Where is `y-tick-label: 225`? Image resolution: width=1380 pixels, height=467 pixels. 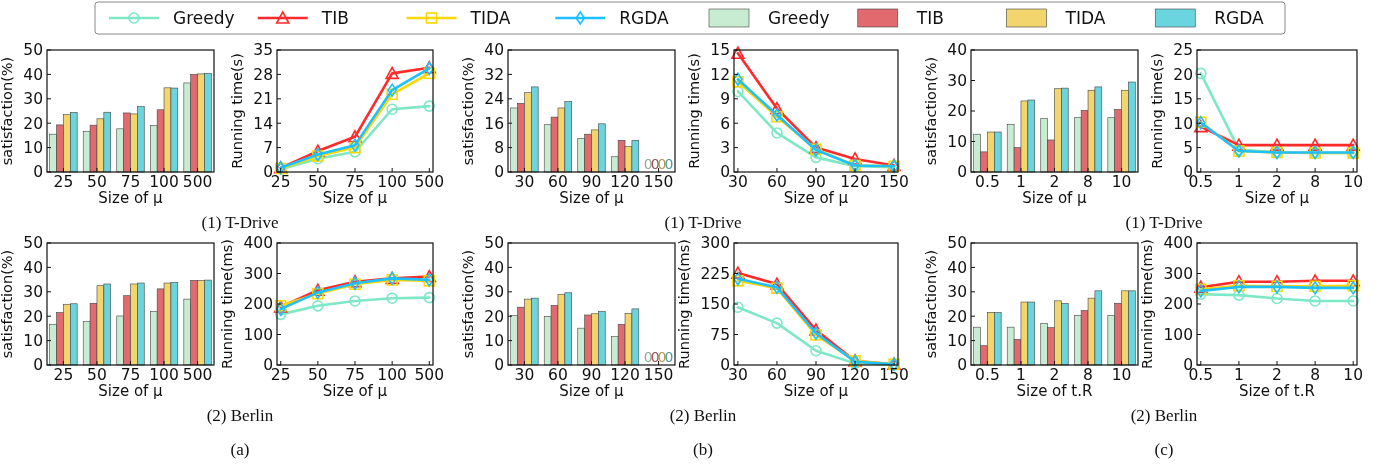
y-tick-label: 225 is located at coordinates (715, 273).